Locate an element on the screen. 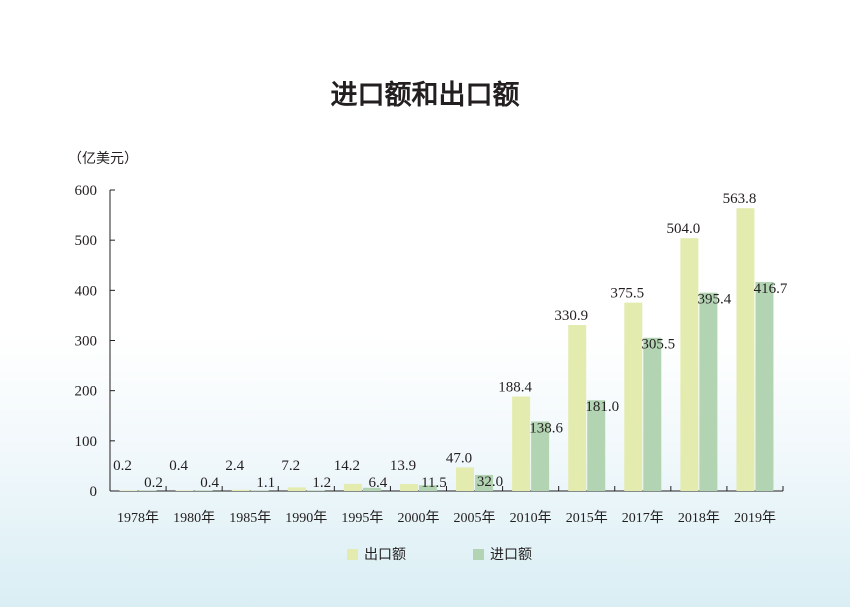 This screenshot has height=607, width=850. value-label-export: 14.2 is located at coordinates (347, 466).